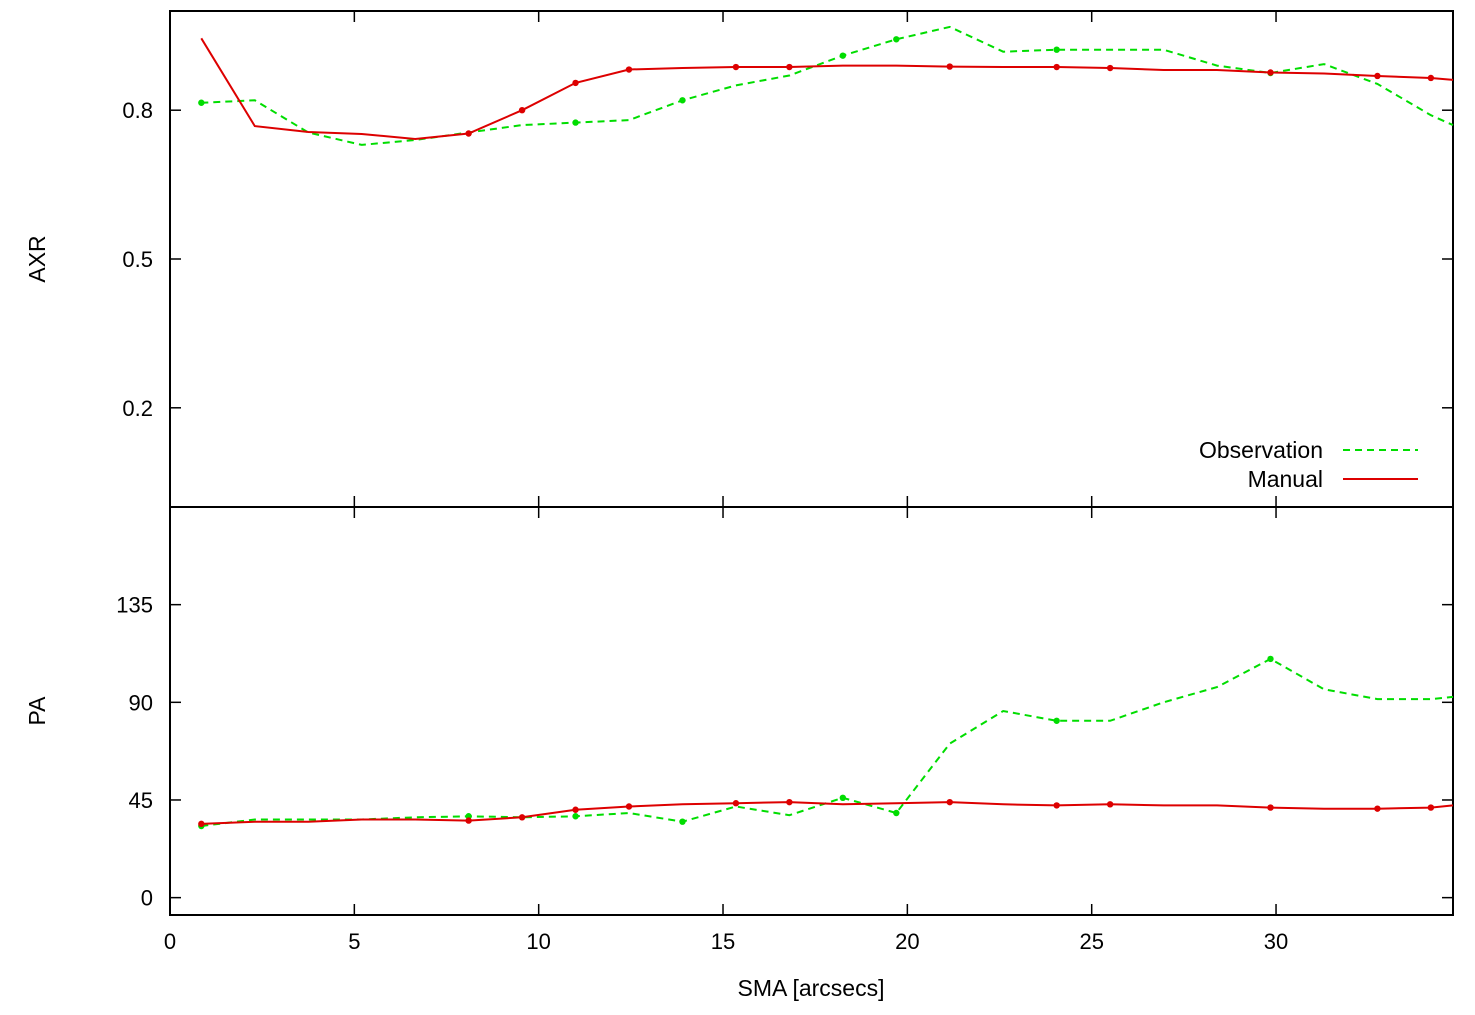  What do you see at coordinates (827, 742) in the screenshot?
I see `pa-observation-line` at bounding box center [827, 742].